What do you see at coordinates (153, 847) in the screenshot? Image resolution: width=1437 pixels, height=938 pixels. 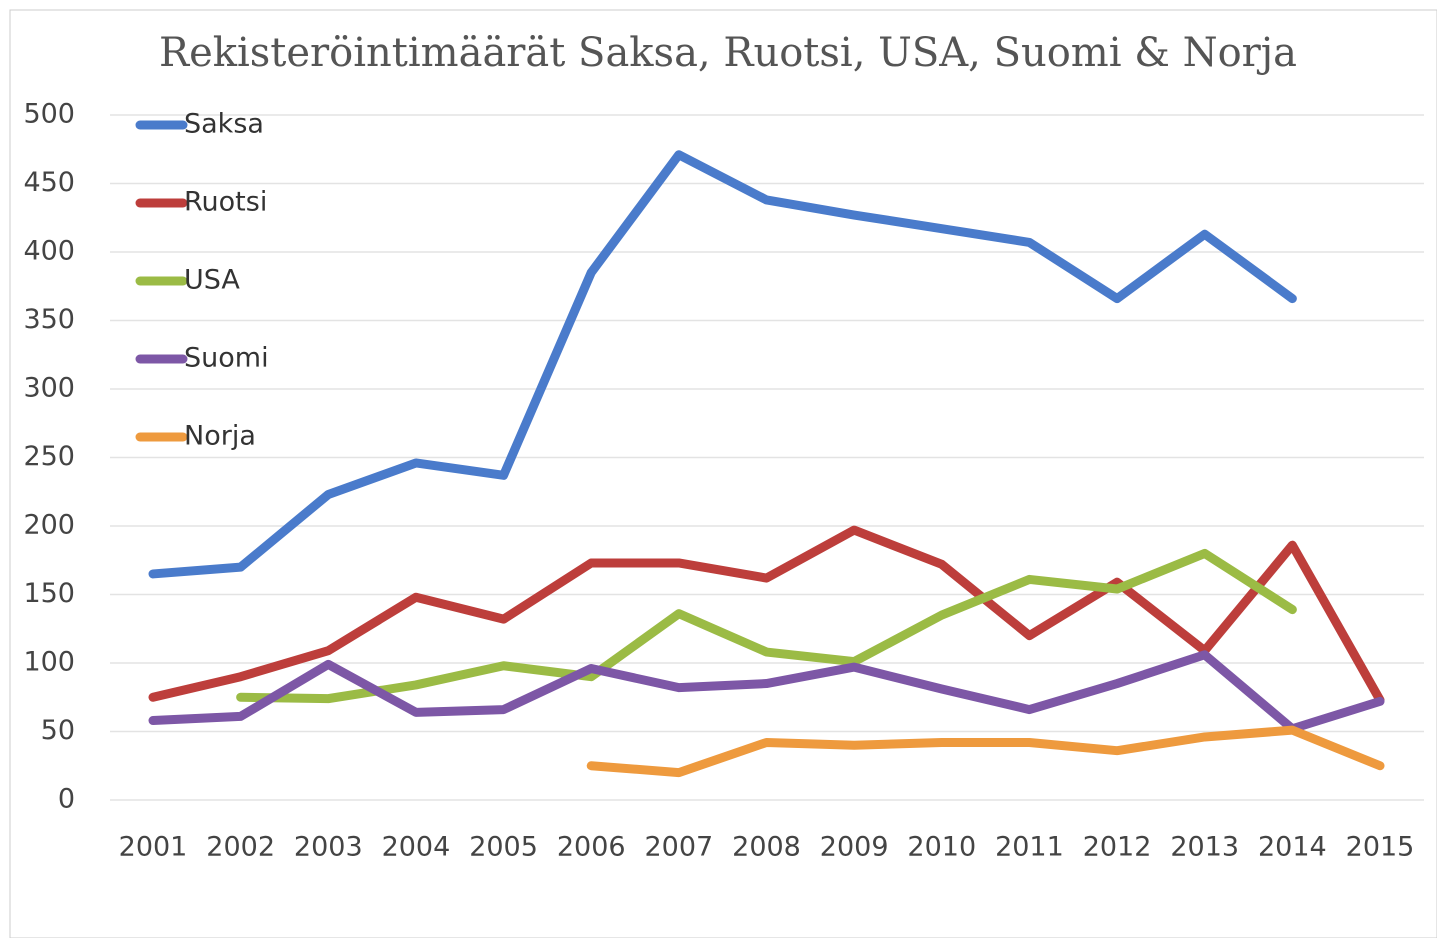 I see `x-tick-label: 2001` at bounding box center [153, 847].